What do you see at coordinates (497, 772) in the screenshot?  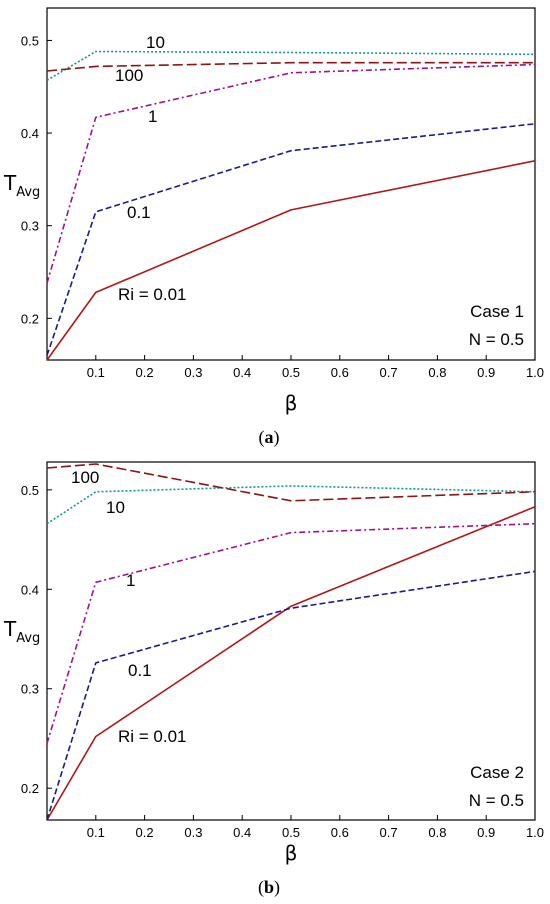 I see `case-annotation: Case 2` at bounding box center [497, 772].